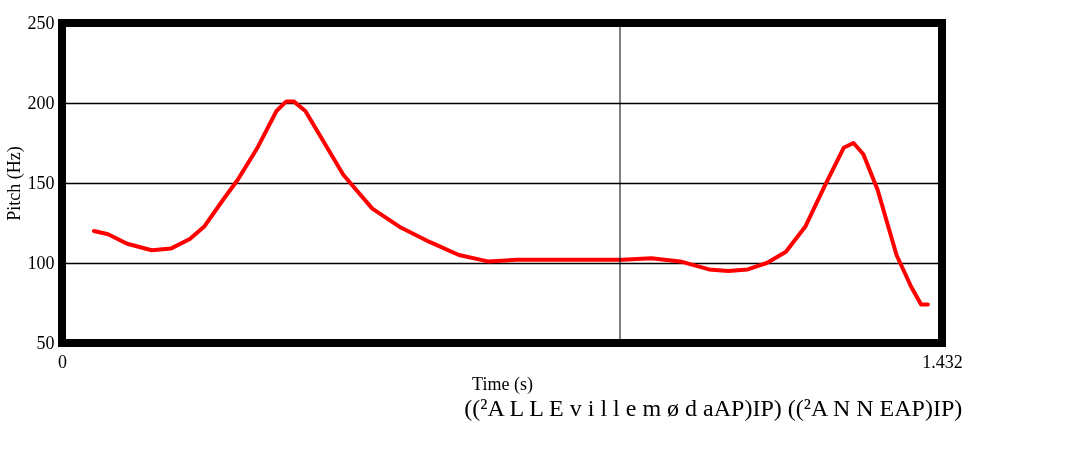 The image size is (1073, 464). Describe the element at coordinates (62, 361) in the screenshot. I see `x-tick-label: 0` at that location.